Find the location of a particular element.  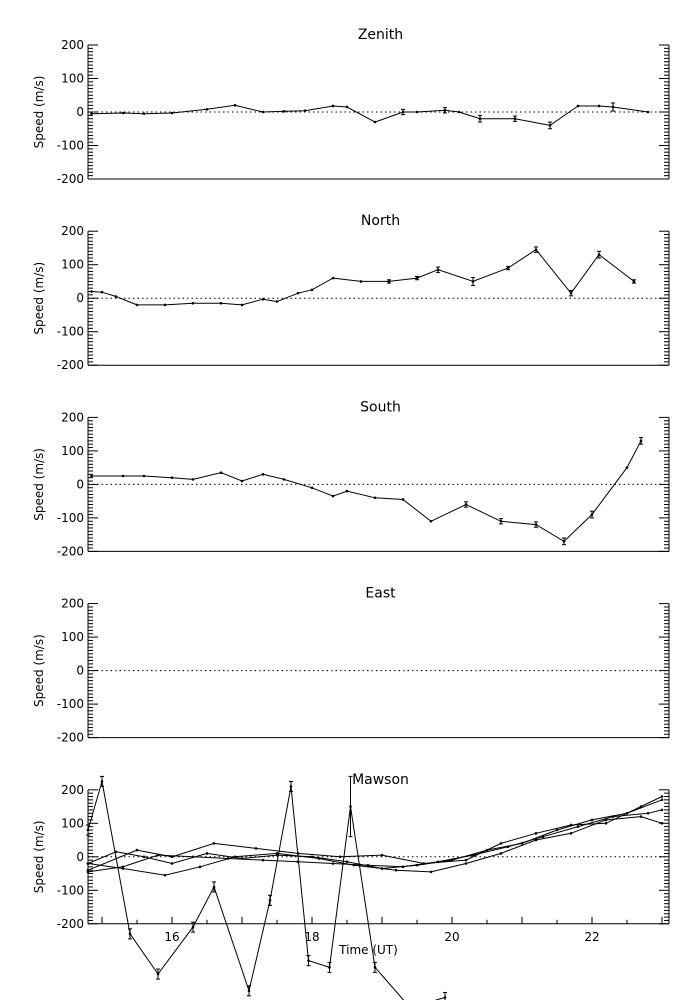

panel-north: North Speed (m/s) -200 -100 0 100 200 is located at coordinates (351, 292).